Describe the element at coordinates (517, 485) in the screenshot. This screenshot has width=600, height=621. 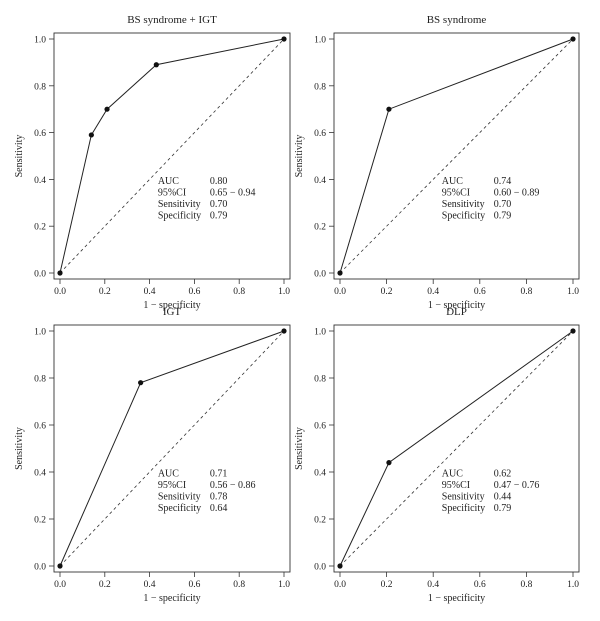
I see `stat-value: 0.47 − 0.76` at that location.